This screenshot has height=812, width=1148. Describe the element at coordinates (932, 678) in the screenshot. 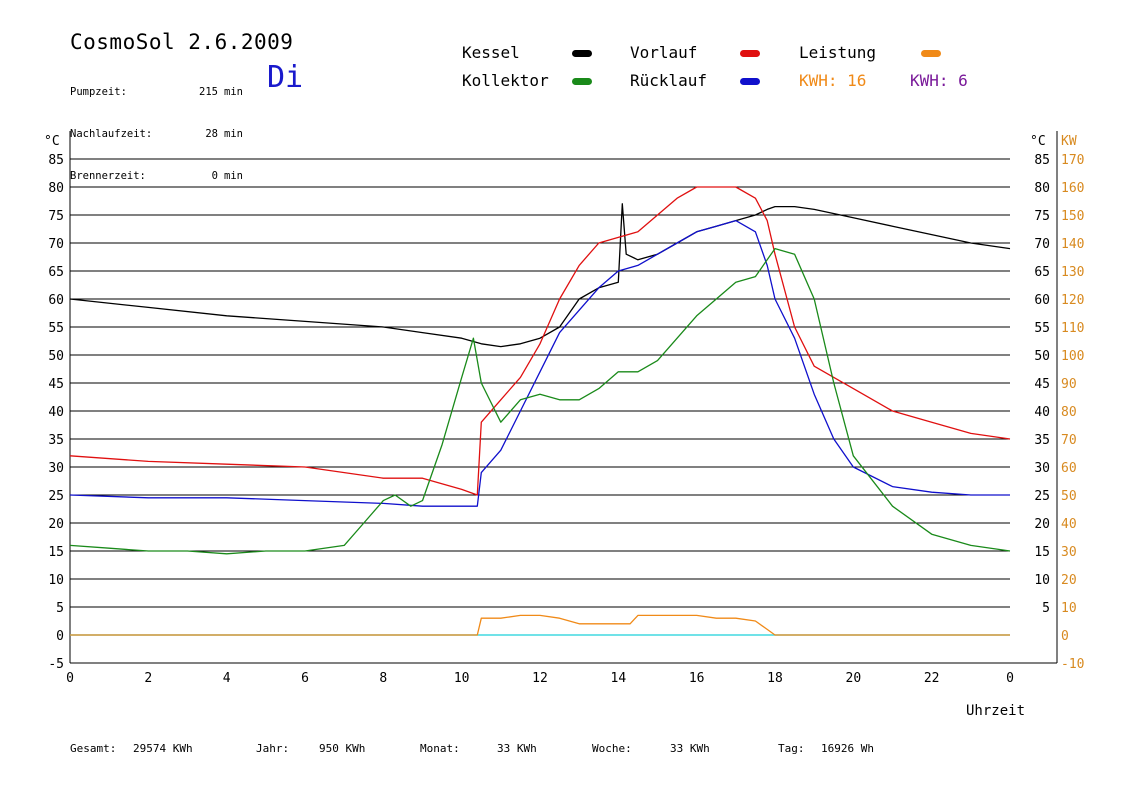

I see `x-tick-label: 22` at that location.